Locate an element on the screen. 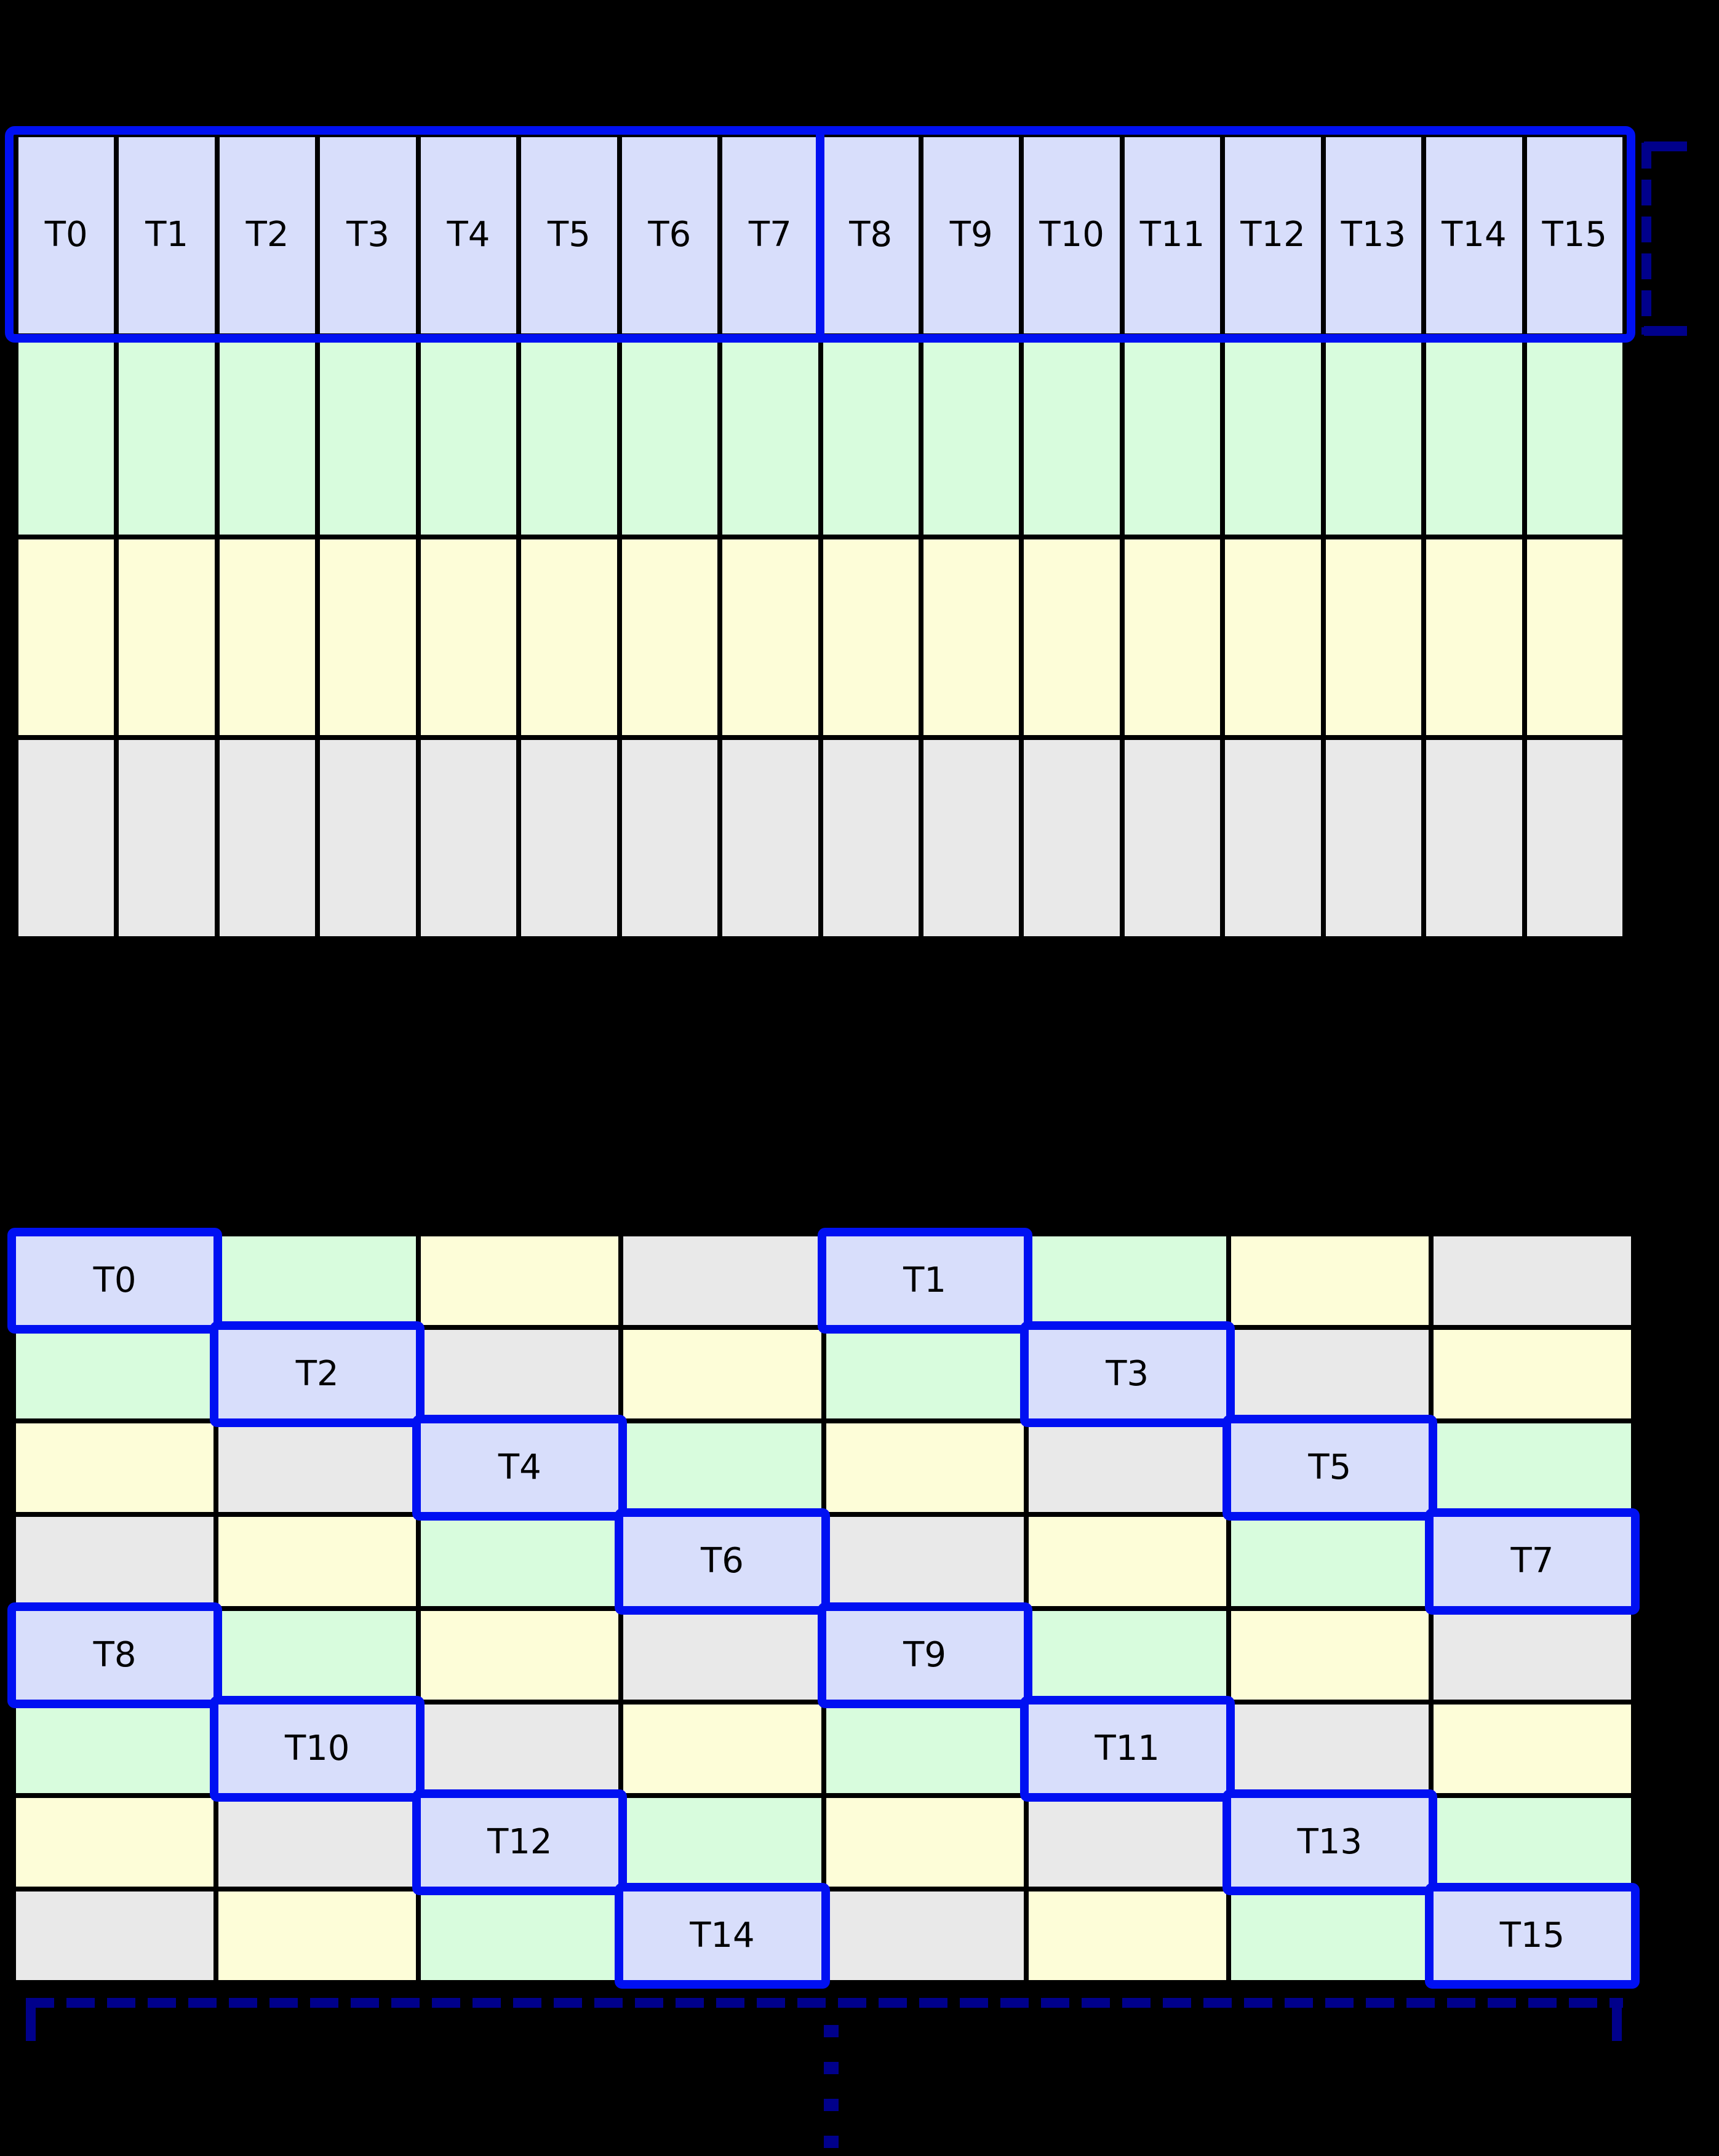 The width and height of the screenshot is (1719, 2156). swizzled-thread-cell: T11 is located at coordinates (1127, 1748).